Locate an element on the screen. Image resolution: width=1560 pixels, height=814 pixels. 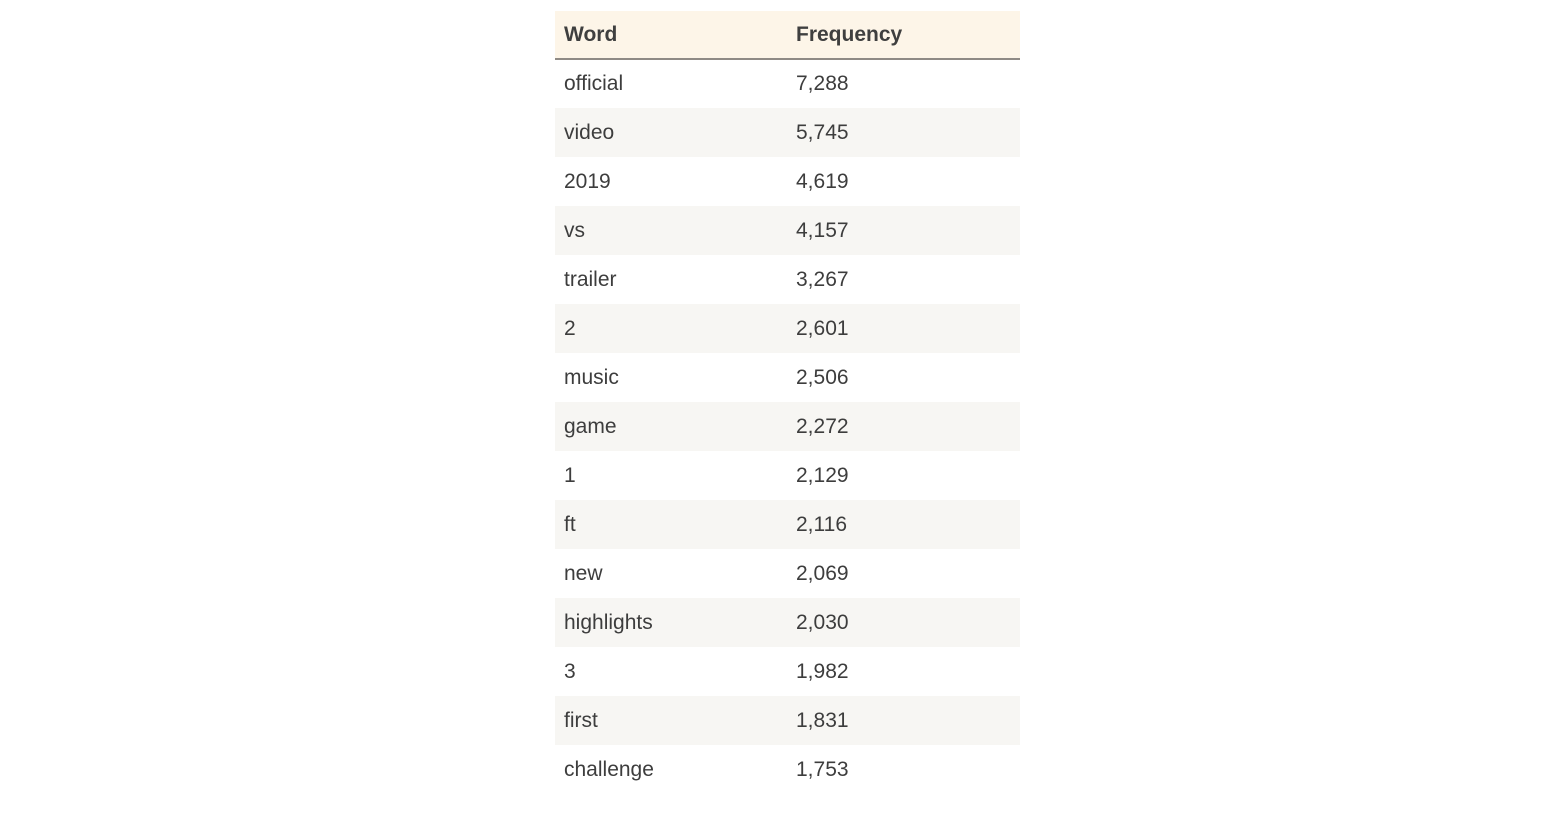
table-row: game 2,272 is located at coordinates (787, 426).